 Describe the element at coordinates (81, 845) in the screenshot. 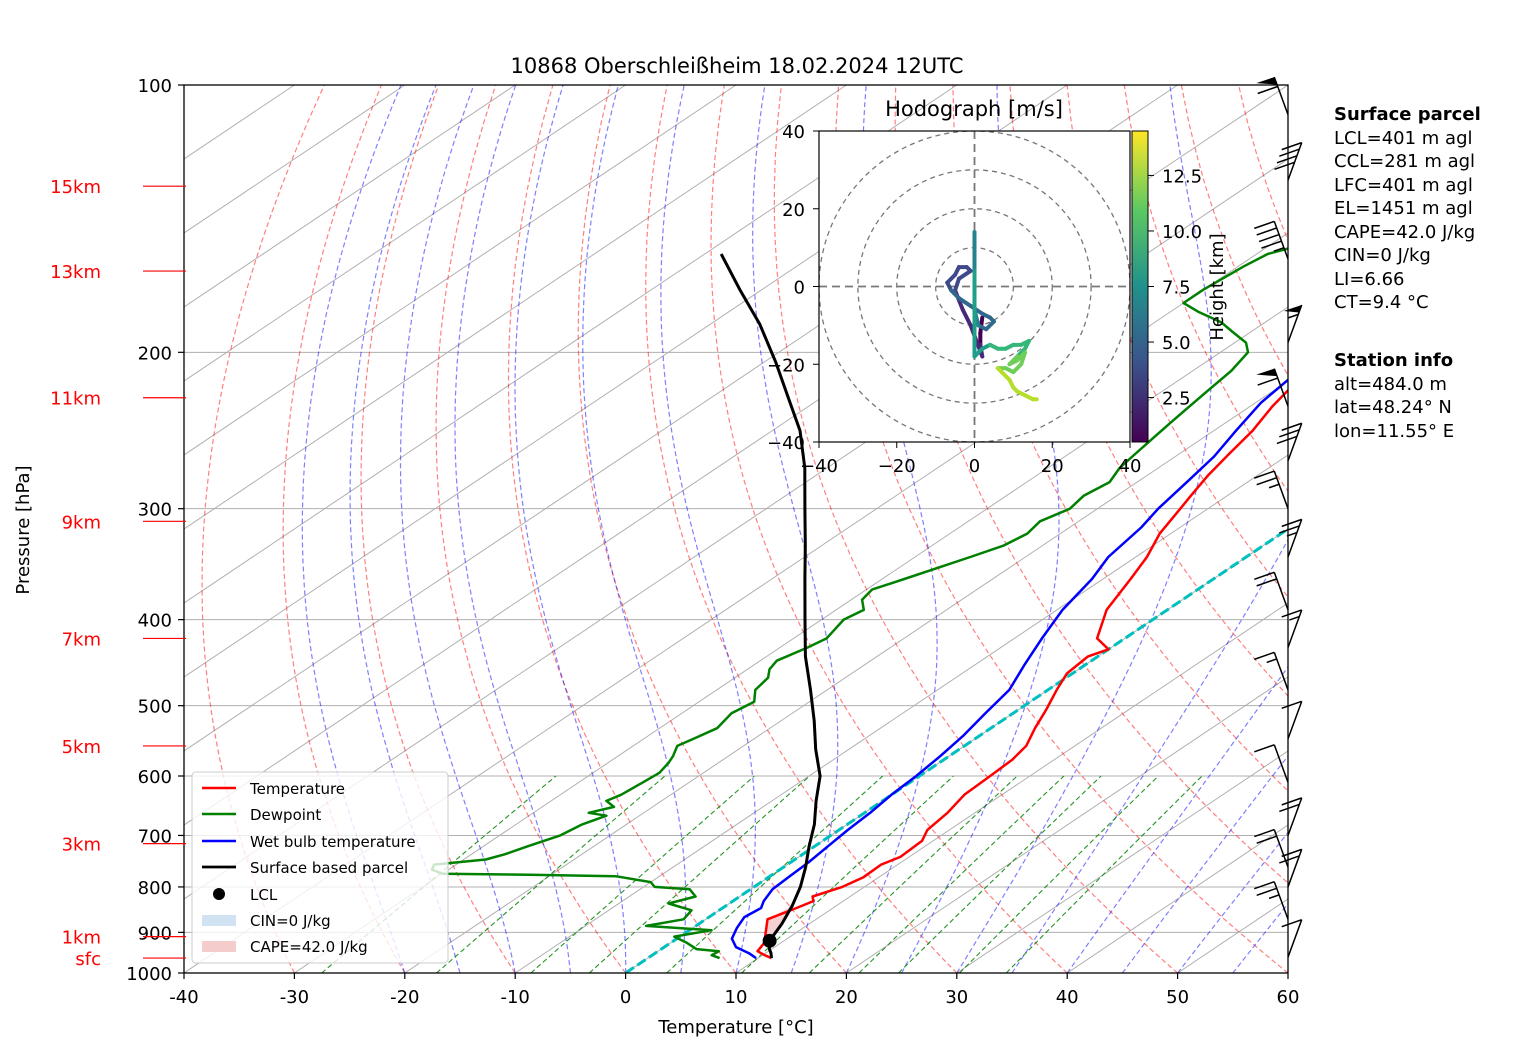

I see `height-label: 3km` at that location.